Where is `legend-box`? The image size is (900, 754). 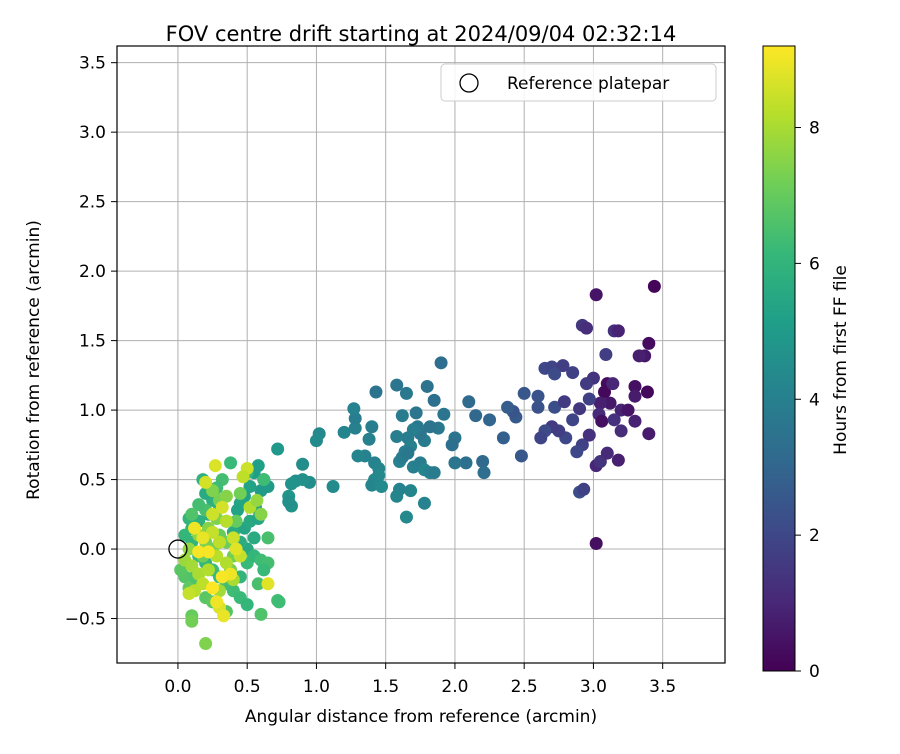 legend-box is located at coordinates (578, 82).